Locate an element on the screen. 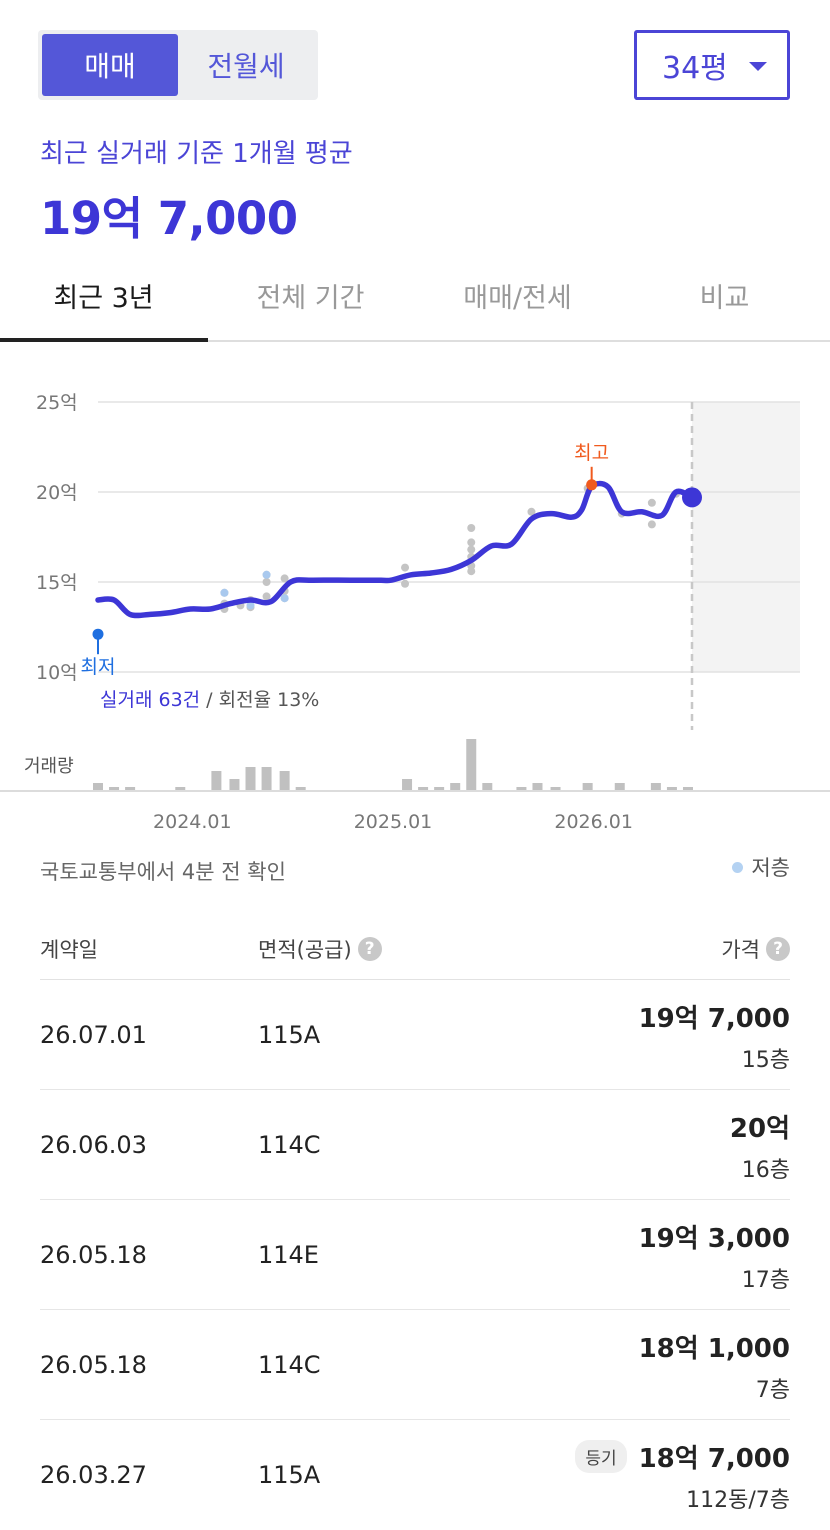 This screenshot has height=1530, width=830. tab-all-period: 전체 기간 is located at coordinates (310, 298).